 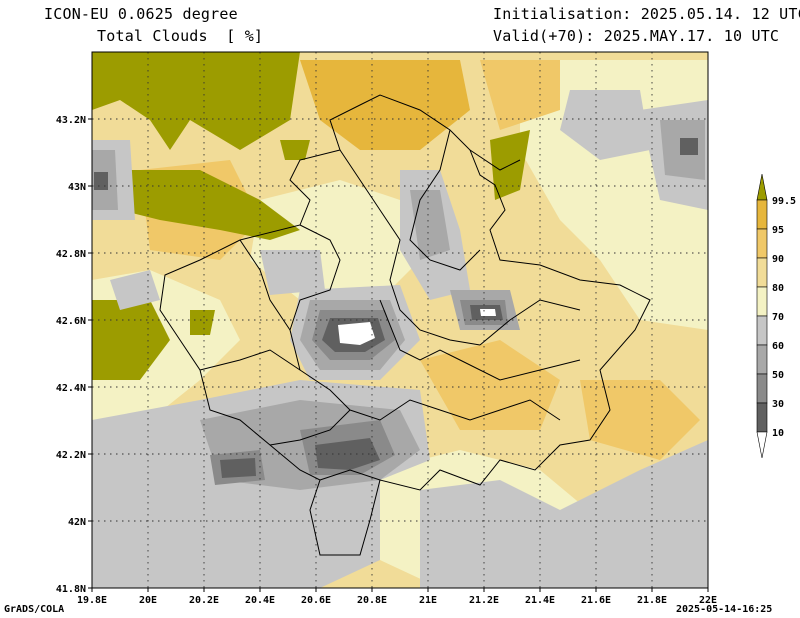 What do you see at coordinates (636, 36) in the screenshot?
I see `valid-time: Valid(+70): 2025.MAY.17. 10 UTC` at bounding box center [636, 36].